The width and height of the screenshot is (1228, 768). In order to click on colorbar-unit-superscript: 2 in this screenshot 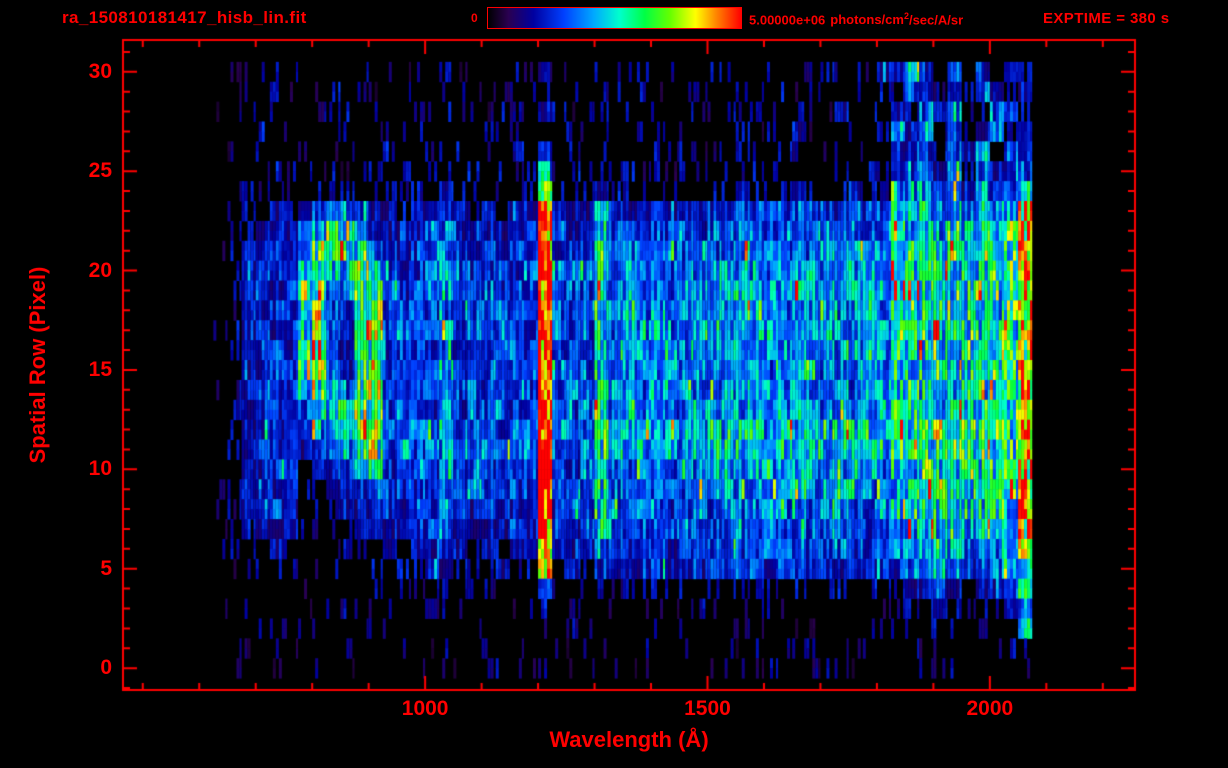, I will do `click(906, 16)`.